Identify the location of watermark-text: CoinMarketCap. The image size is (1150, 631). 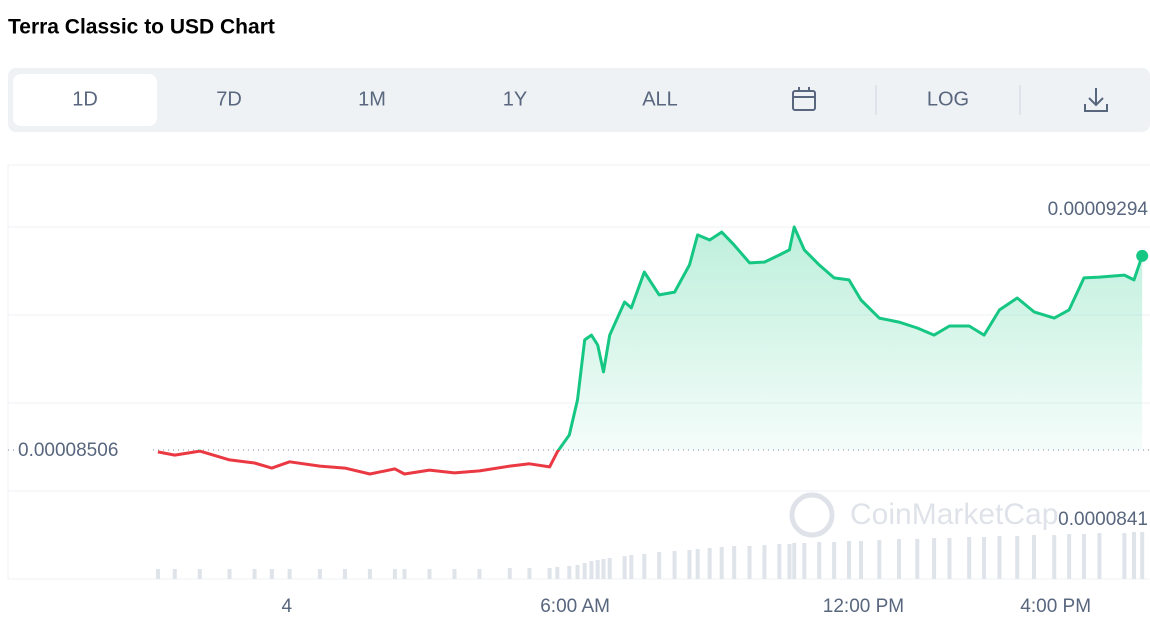
(954, 514).